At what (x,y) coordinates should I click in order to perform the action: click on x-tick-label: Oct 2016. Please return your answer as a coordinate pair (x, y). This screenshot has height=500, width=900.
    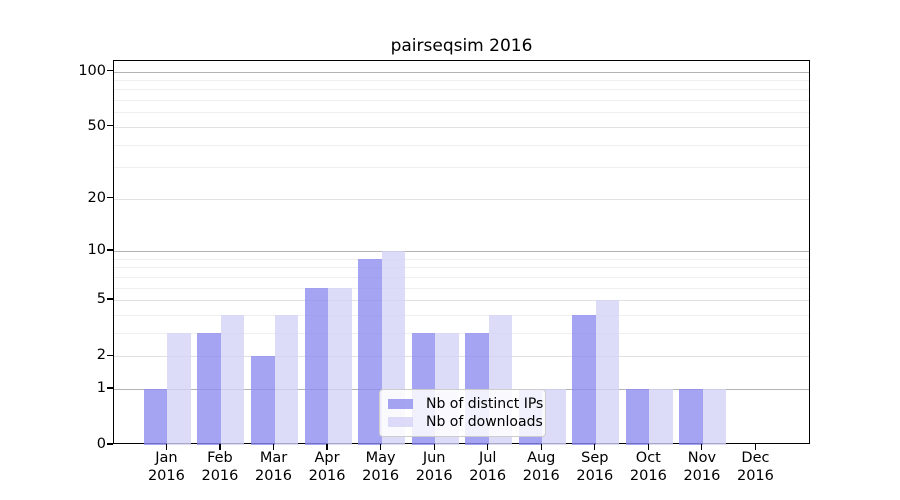
    Looking at the image, I should click on (648, 467).